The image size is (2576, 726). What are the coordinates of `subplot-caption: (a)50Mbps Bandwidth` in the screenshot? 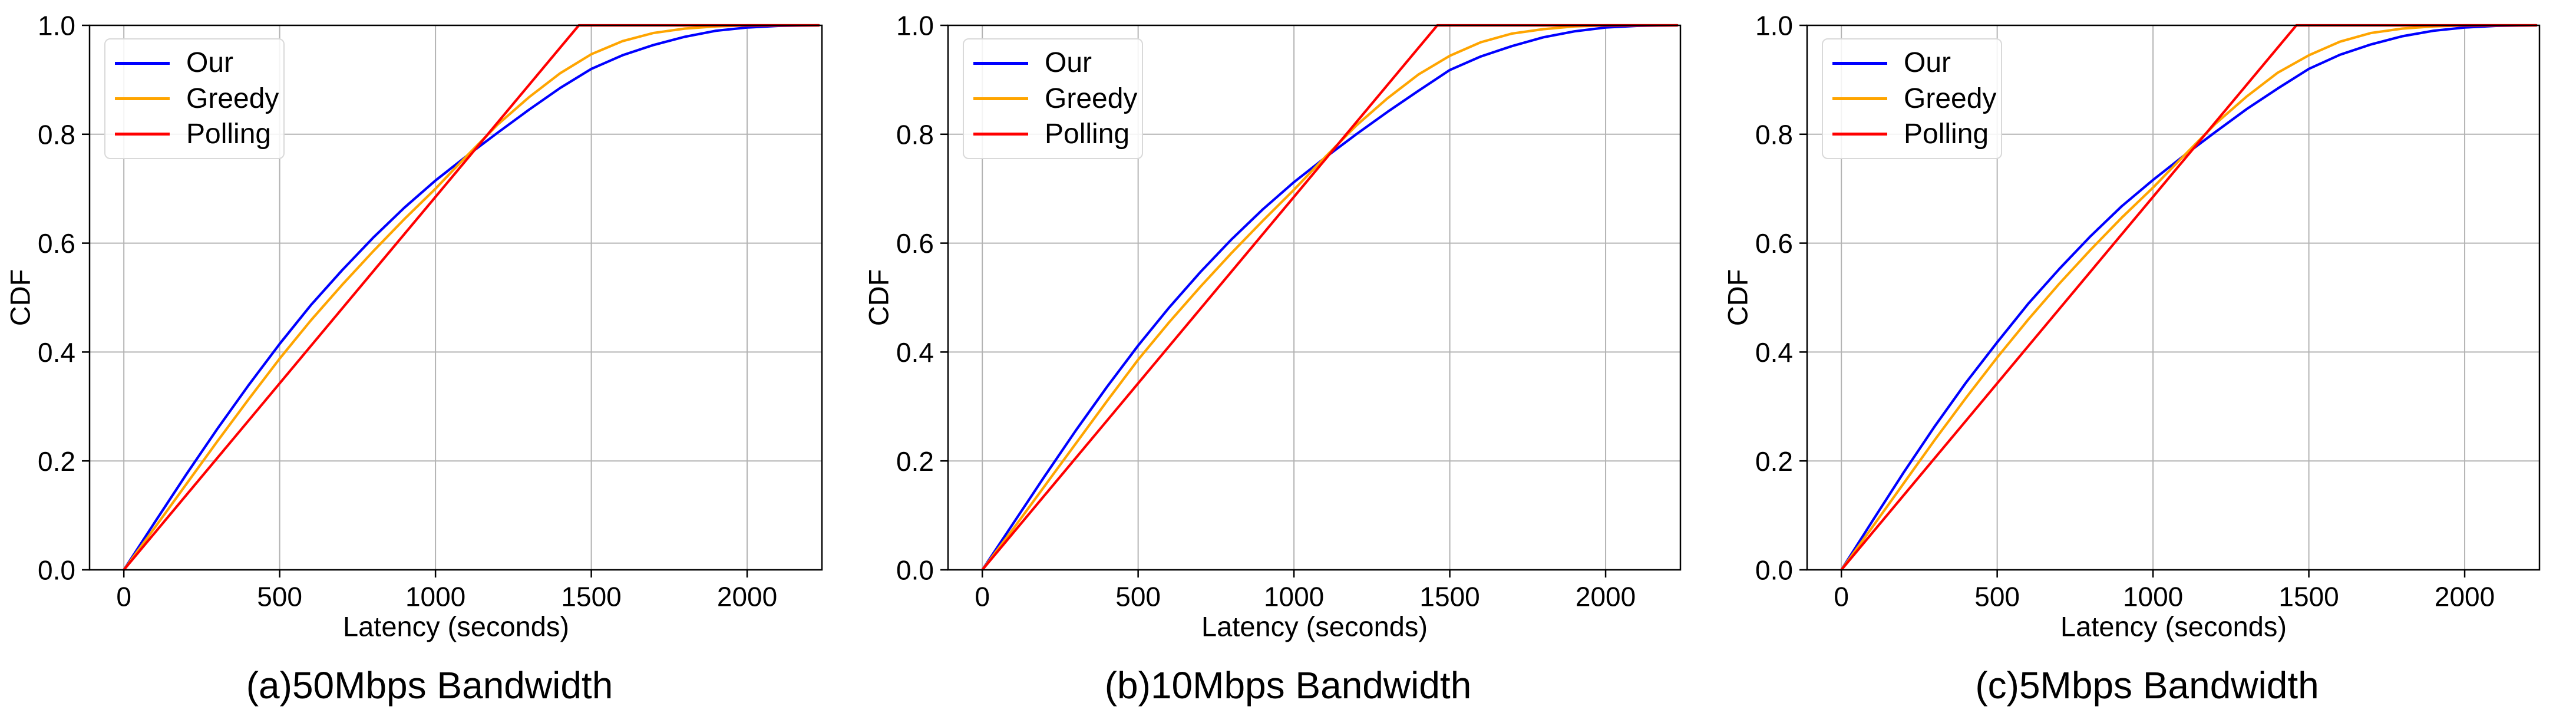 It's located at (429, 685).